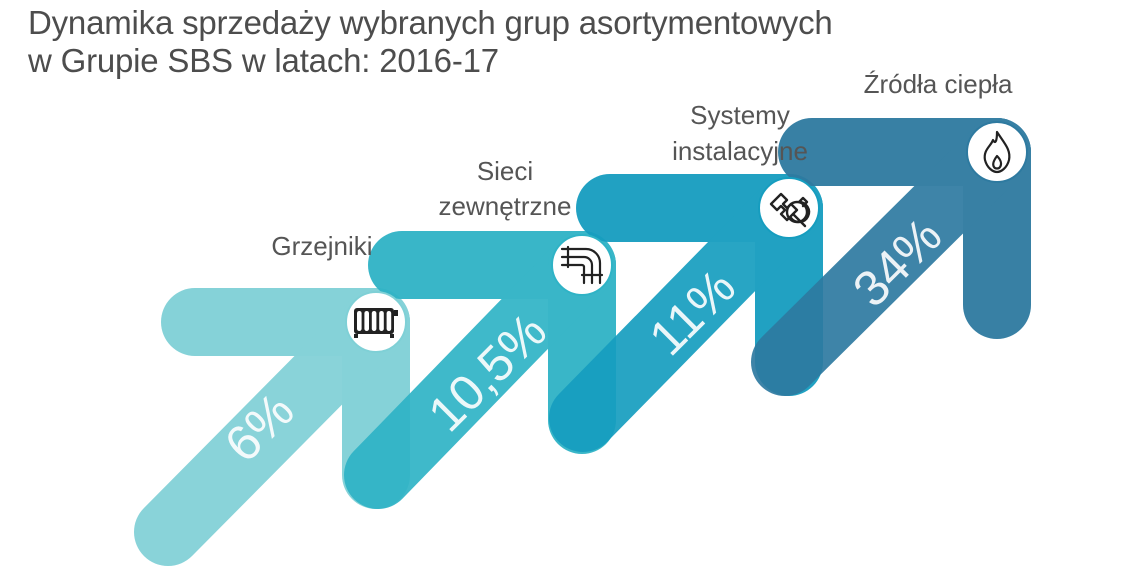  I want to click on chart-title-line-2: w Grupie SBS w latach: 2016-17, so click(263, 60).